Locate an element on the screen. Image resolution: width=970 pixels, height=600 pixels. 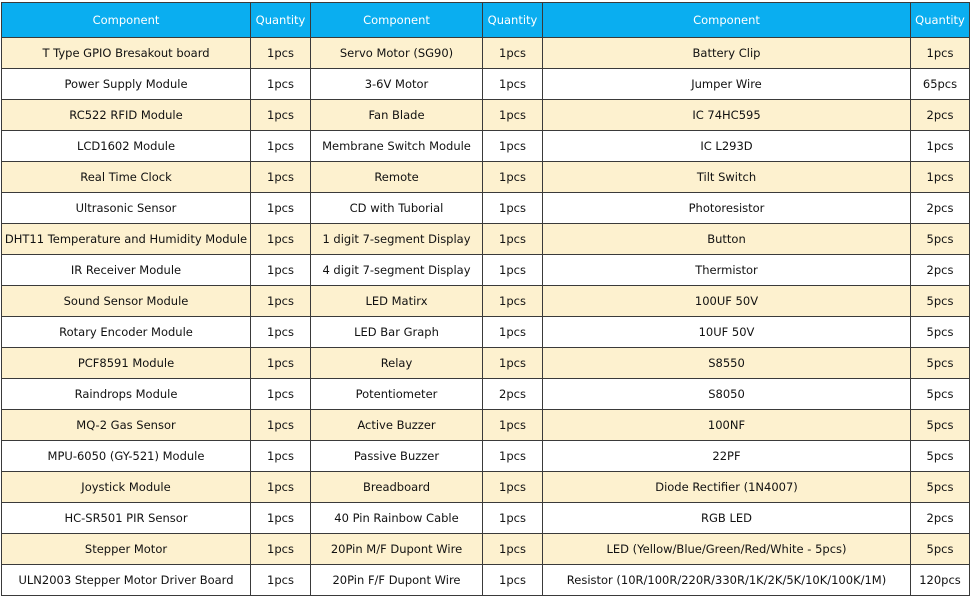
table-cell: Thermistor is located at coordinates (726, 270).